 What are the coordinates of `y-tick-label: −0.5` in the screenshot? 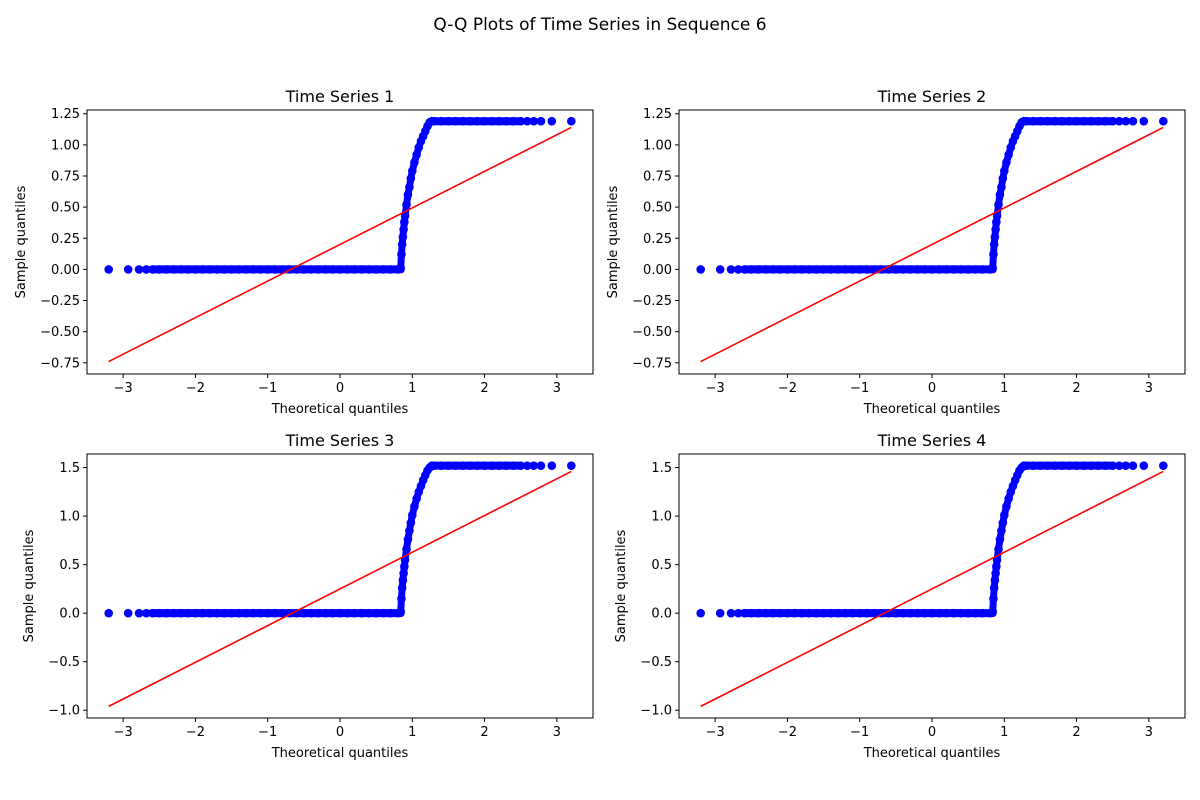 It's located at (656, 662).